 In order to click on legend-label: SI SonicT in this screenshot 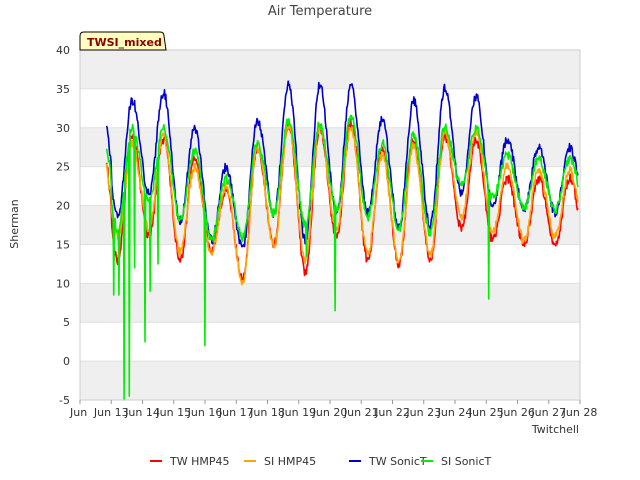, I will do `click(466, 461)`.